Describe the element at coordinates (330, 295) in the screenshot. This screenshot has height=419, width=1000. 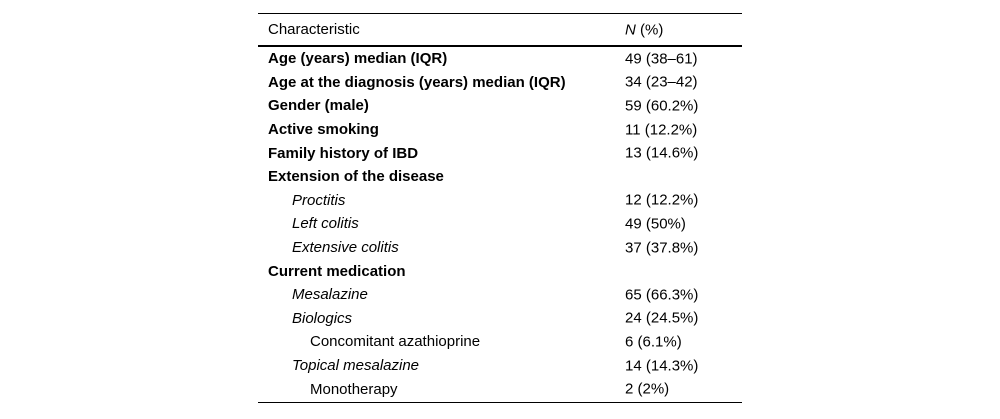
I see `row-label: Mesalazine` at that location.